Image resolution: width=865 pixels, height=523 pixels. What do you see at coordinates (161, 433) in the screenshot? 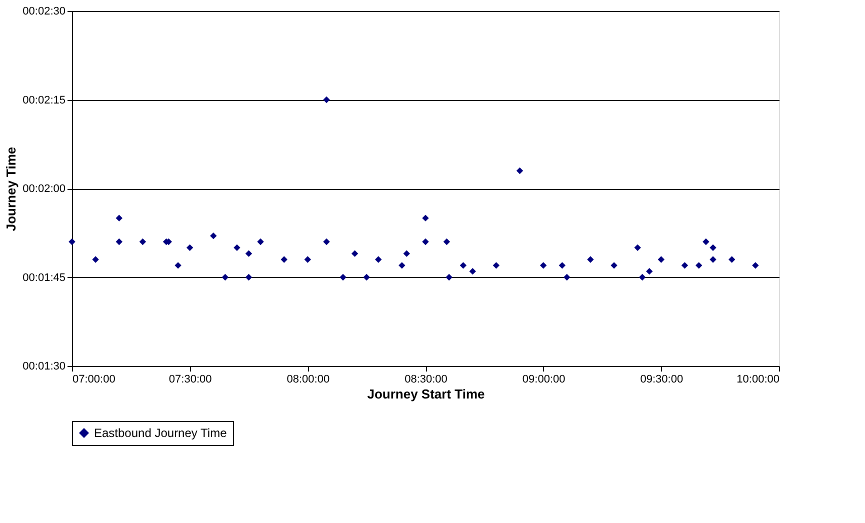
I see `legend-label: Eastbound Journey Time` at bounding box center [161, 433].